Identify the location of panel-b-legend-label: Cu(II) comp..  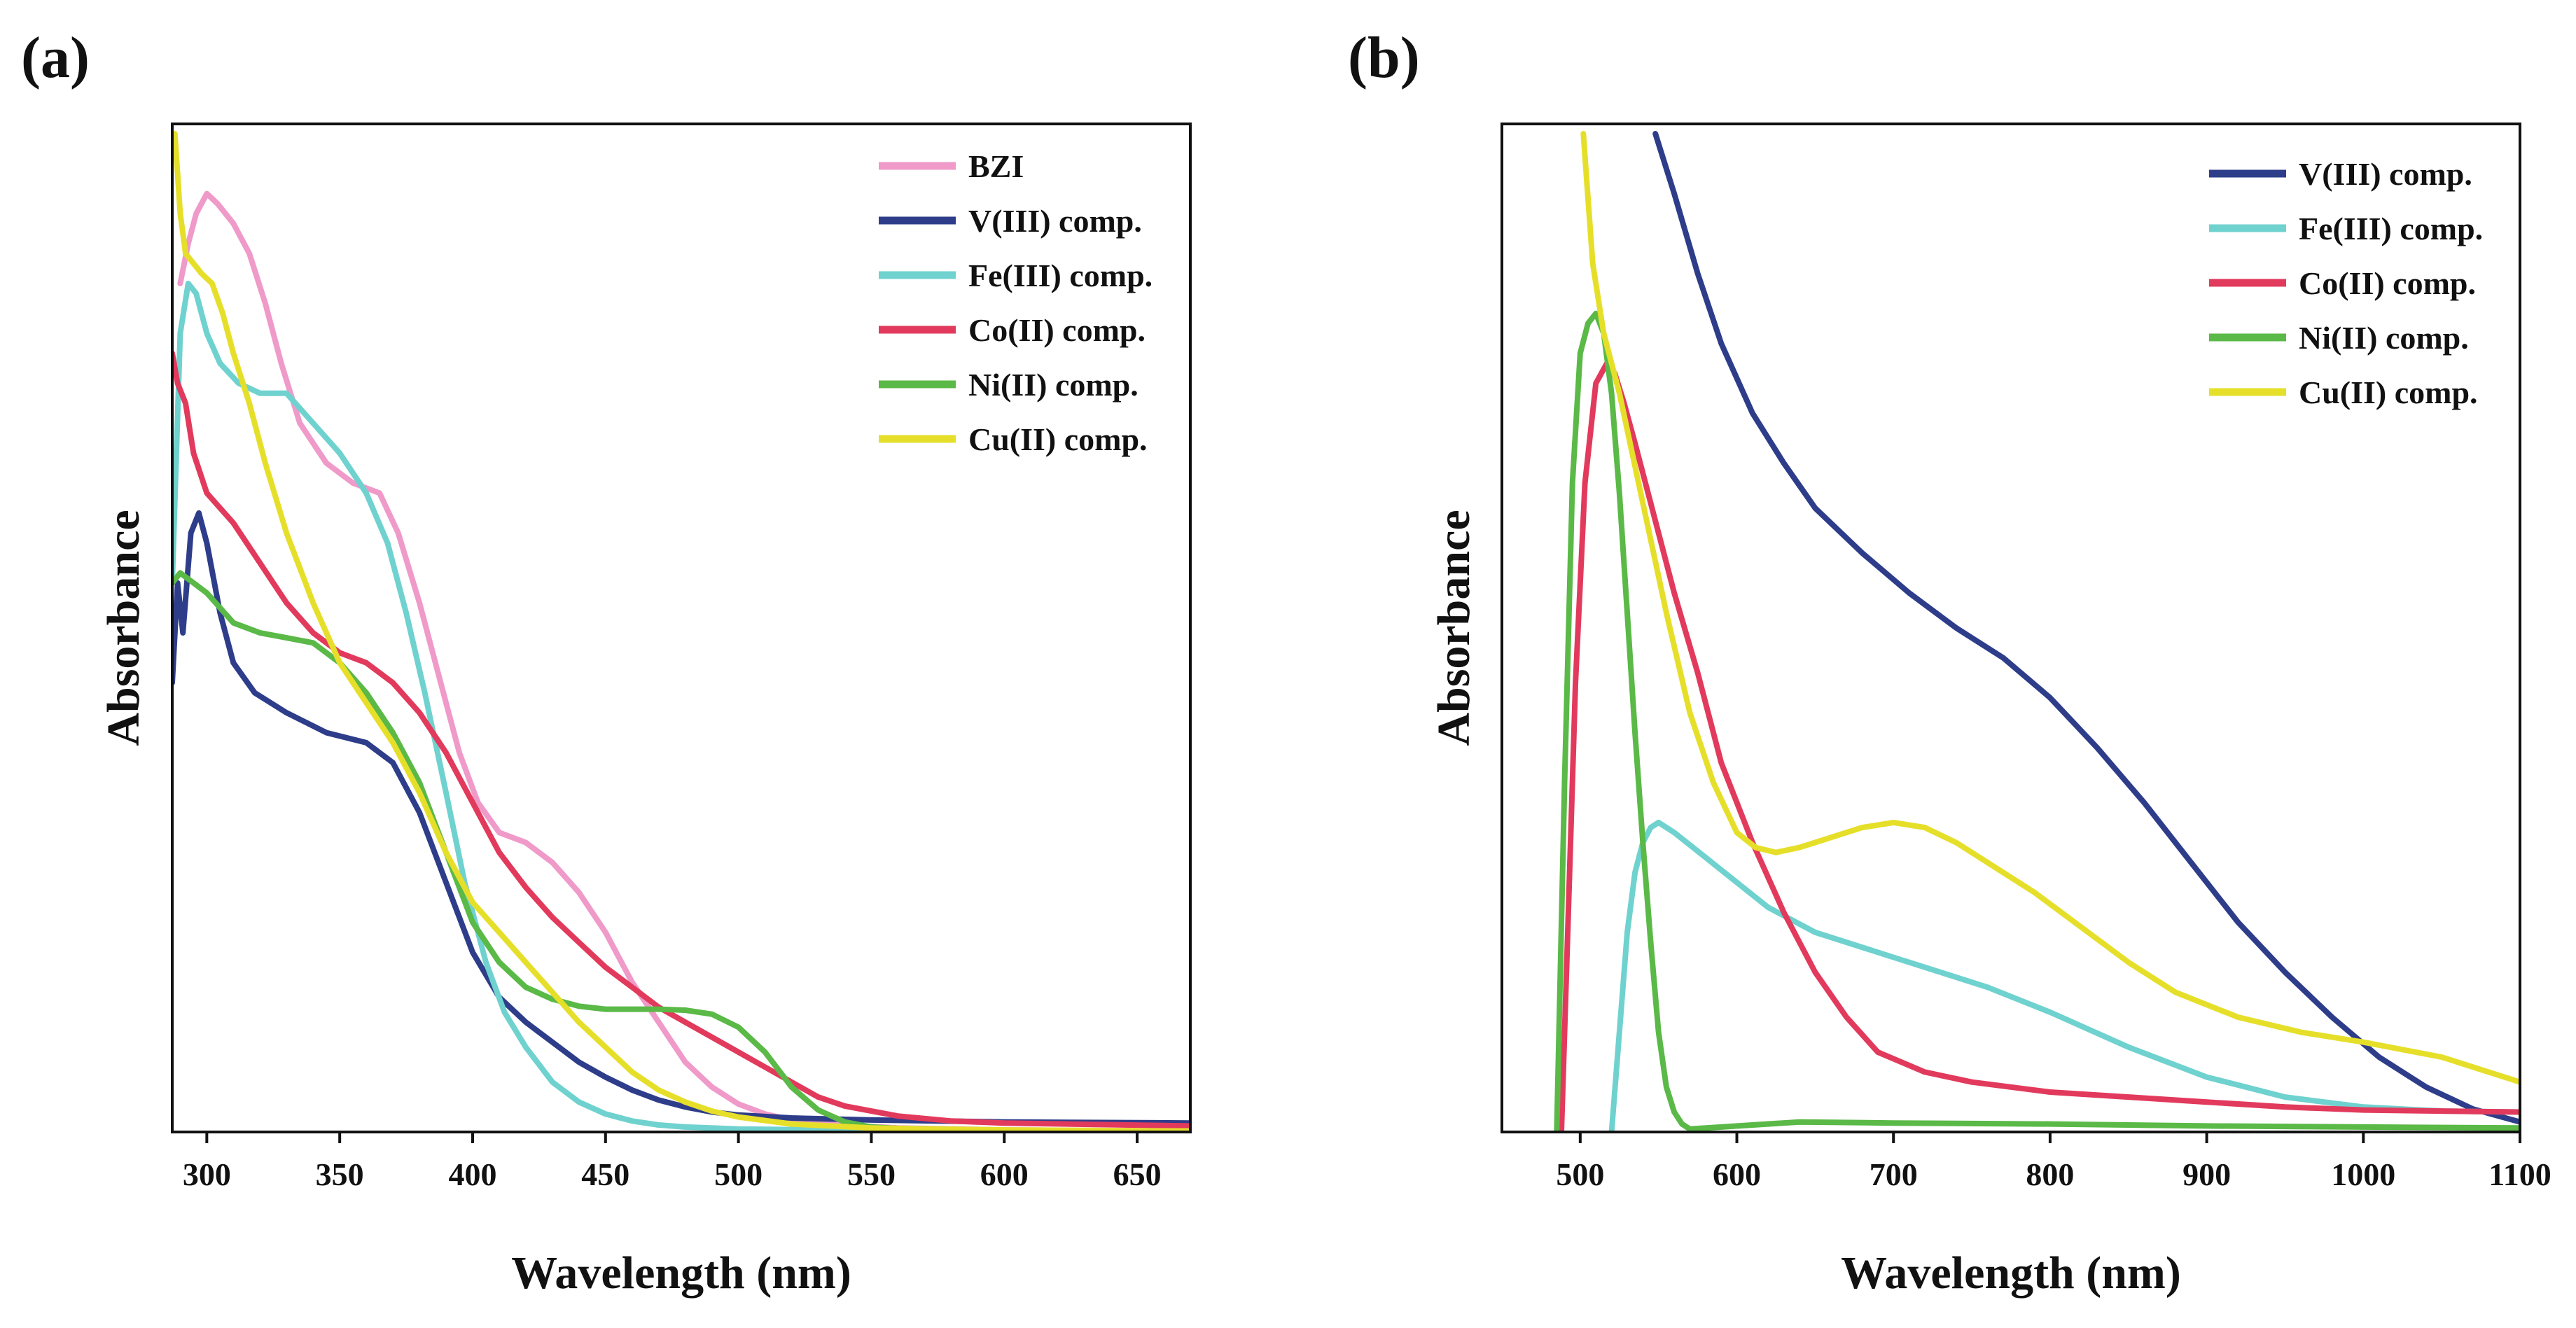
(2388, 393).